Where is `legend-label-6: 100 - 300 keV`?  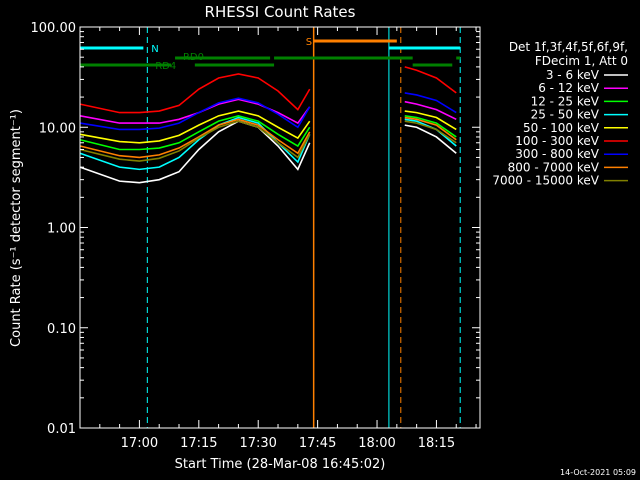 legend-label-6: 100 - 300 keV is located at coordinates (557, 141).